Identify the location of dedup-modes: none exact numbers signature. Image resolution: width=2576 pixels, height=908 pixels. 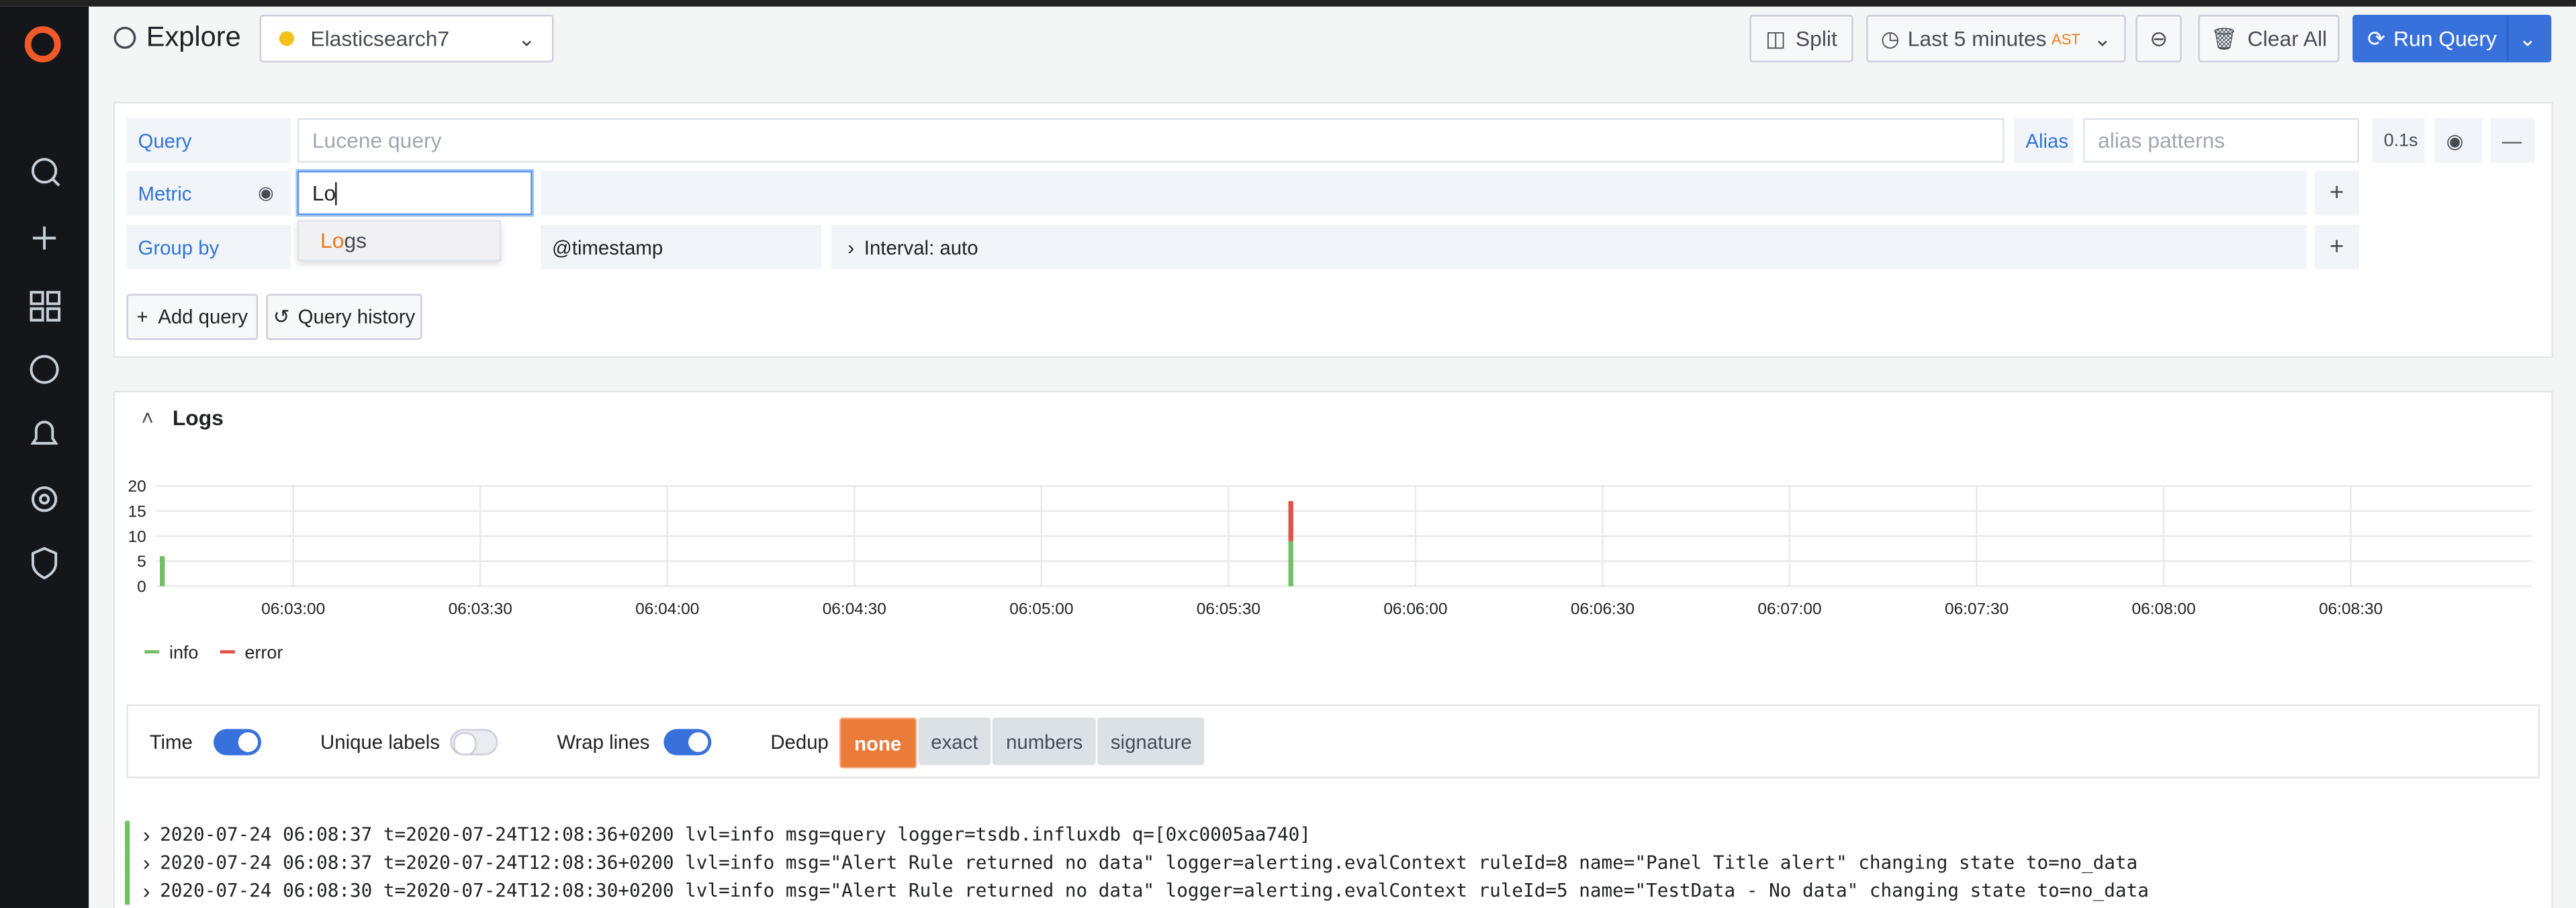
(1022, 743).